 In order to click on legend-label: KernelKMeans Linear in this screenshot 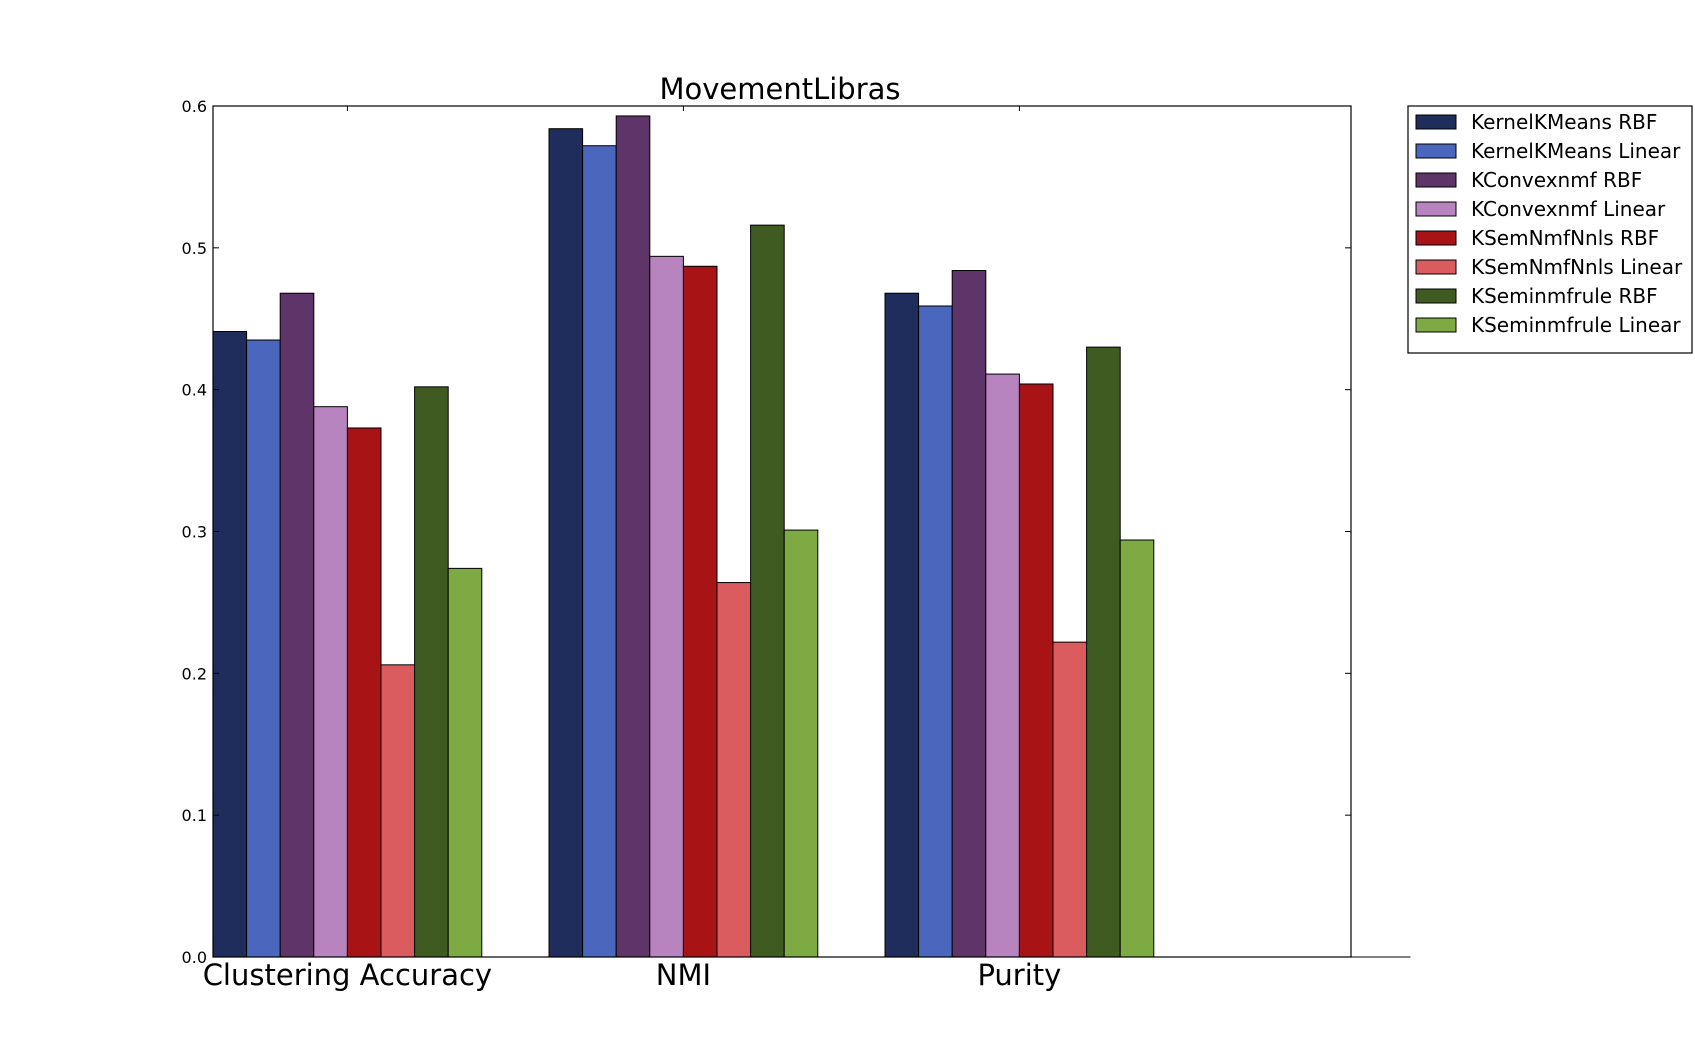, I will do `click(1576, 151)`.